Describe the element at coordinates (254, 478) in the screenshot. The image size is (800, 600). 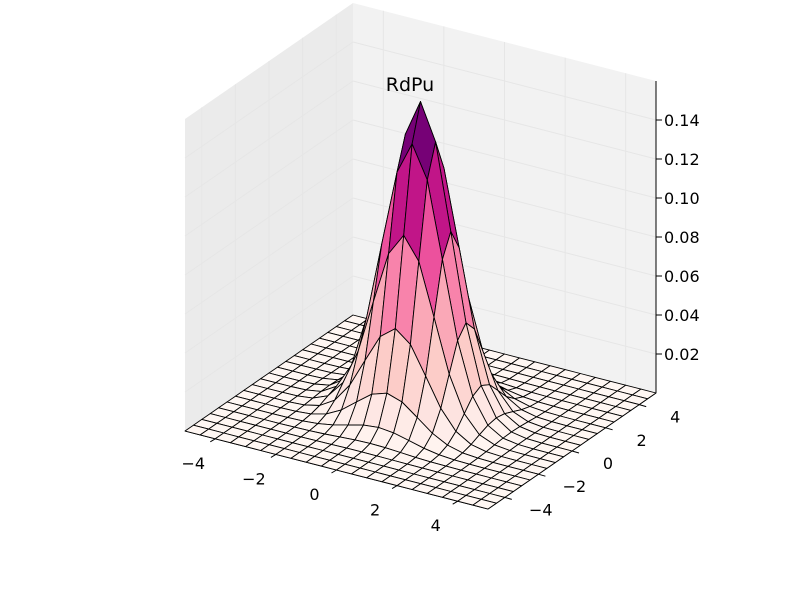
I see `x-tick-label: −2` at that location.